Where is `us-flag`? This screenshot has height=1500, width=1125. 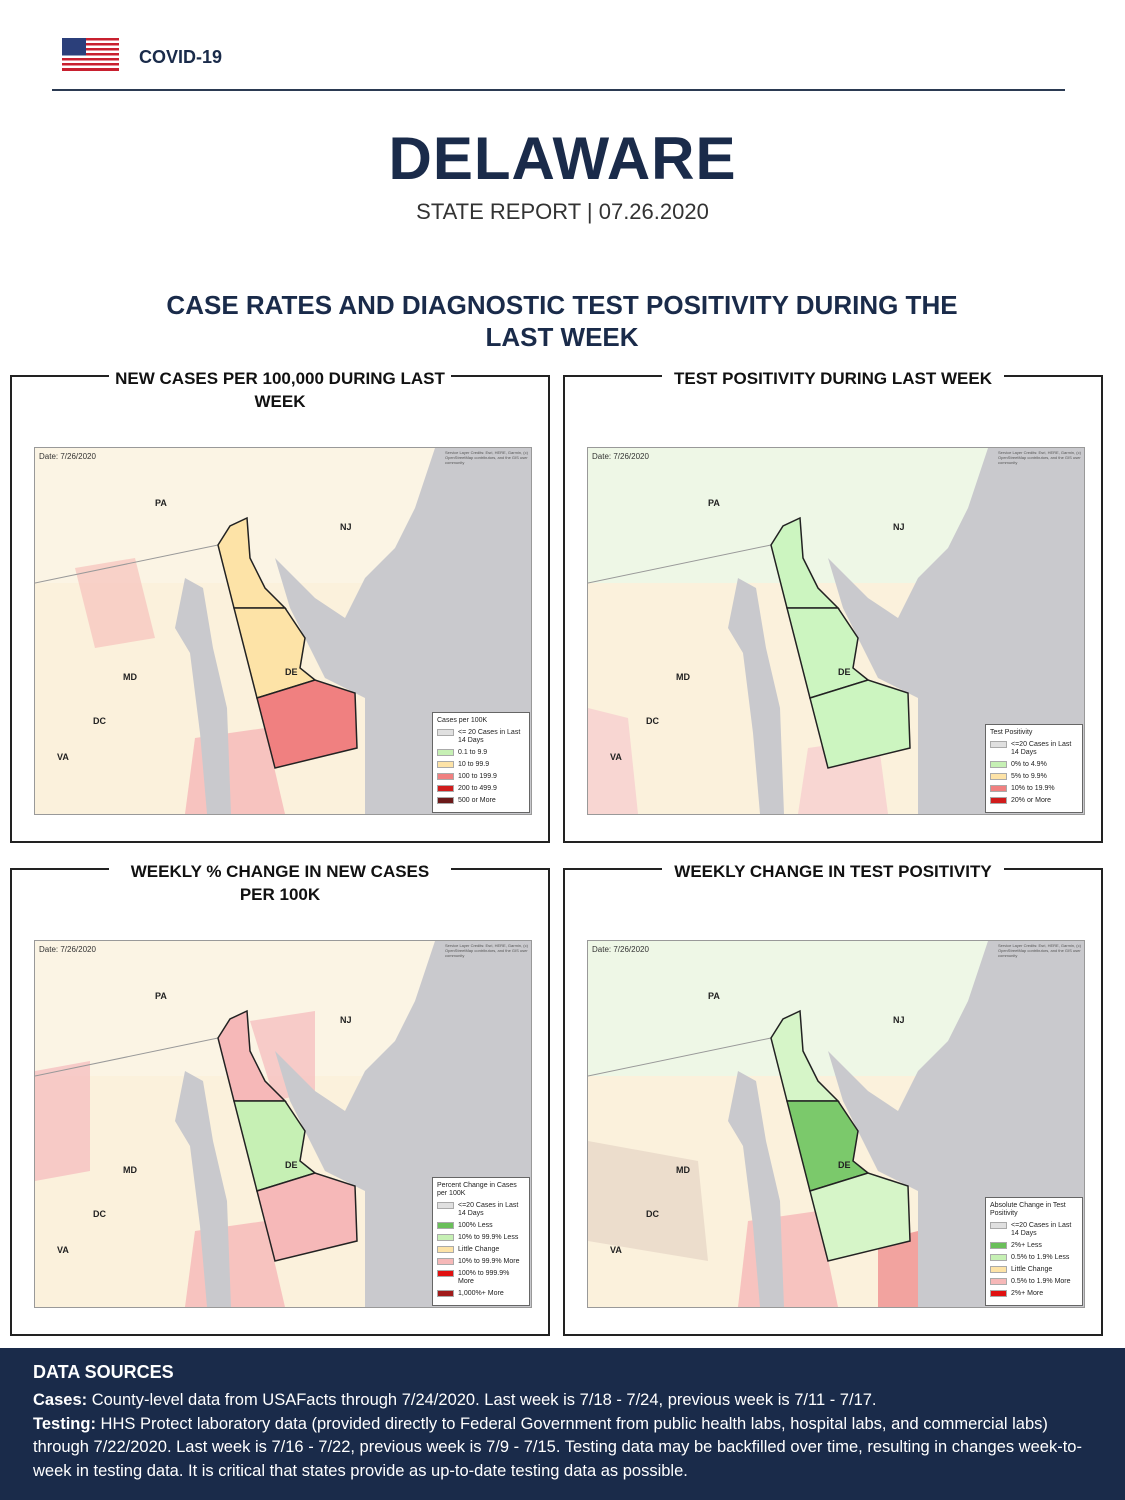
us-flag is located at coordinates (90, 54).